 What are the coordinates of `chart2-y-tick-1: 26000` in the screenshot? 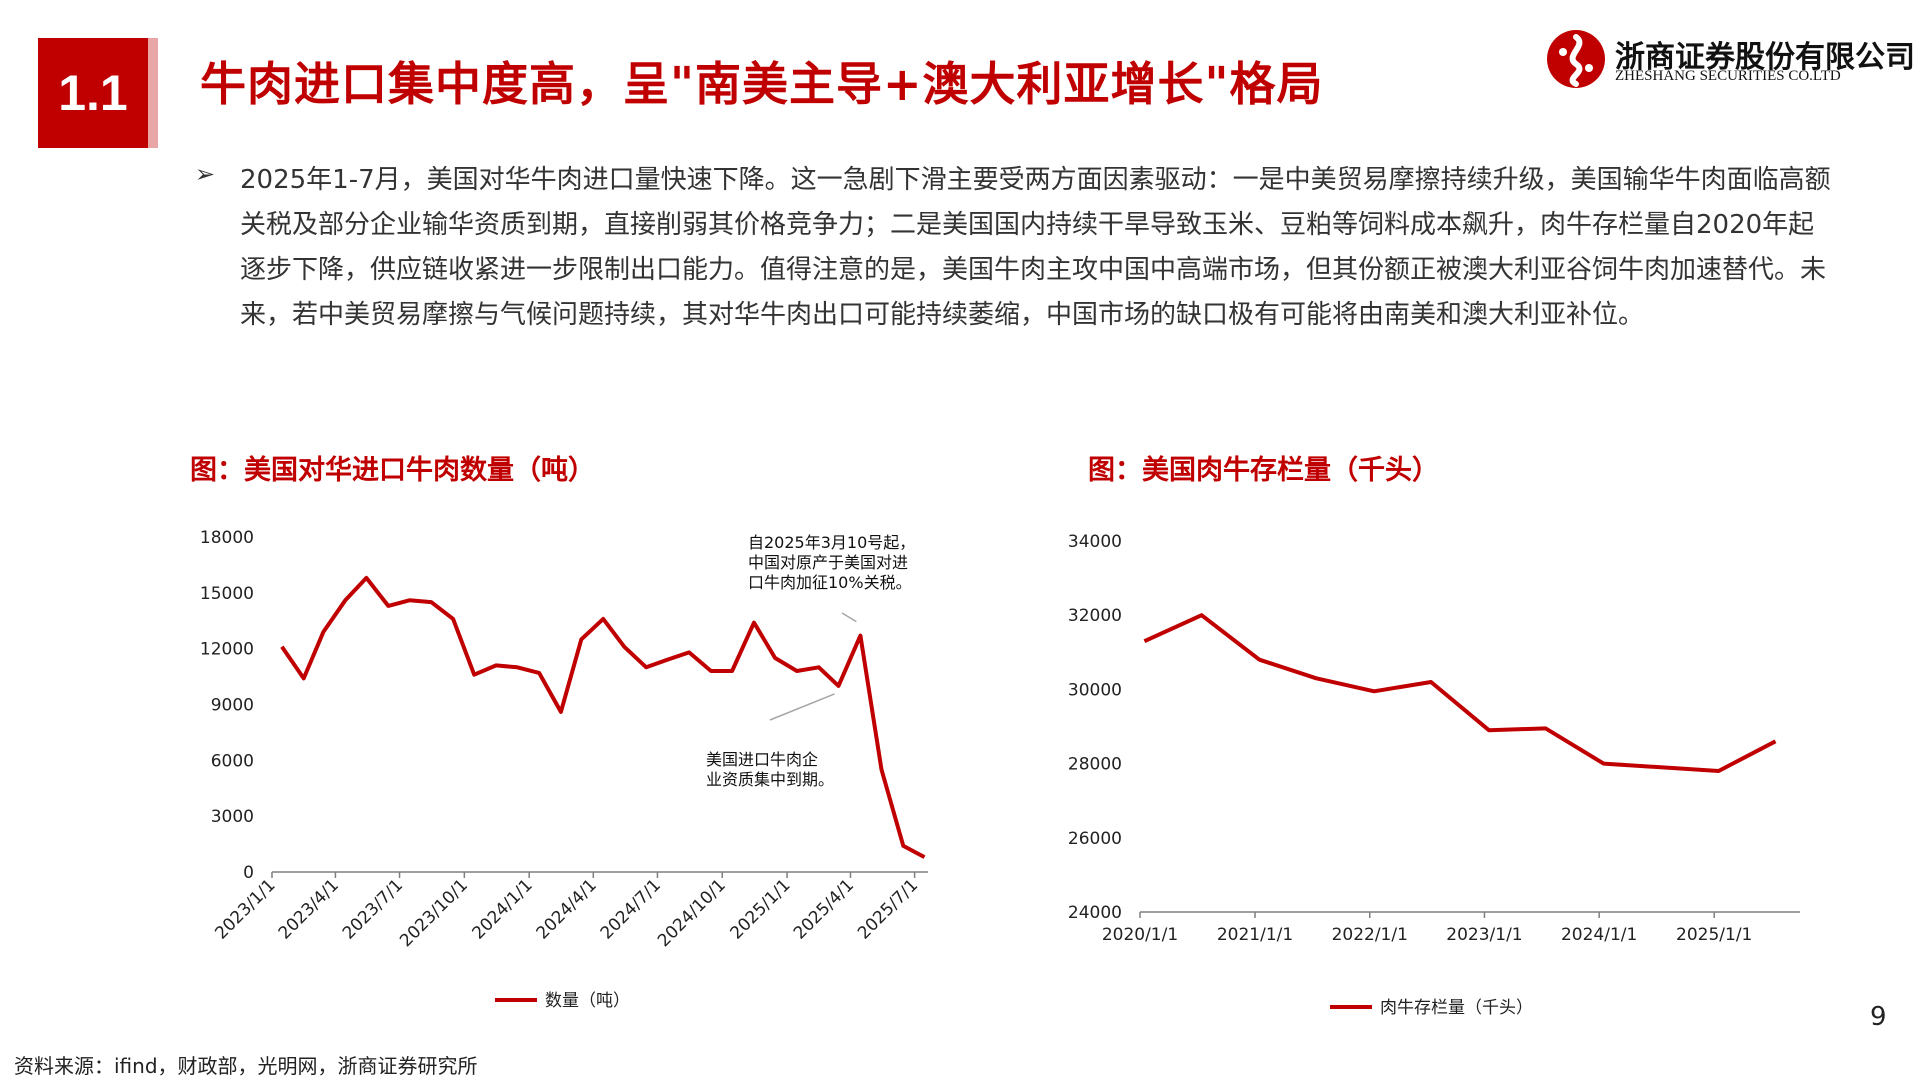 It's located at (1095, 839).